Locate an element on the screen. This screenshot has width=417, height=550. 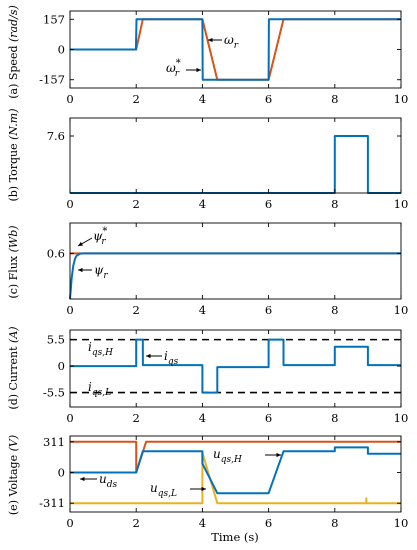
series-psi-r is located at coordinates (235, 276).